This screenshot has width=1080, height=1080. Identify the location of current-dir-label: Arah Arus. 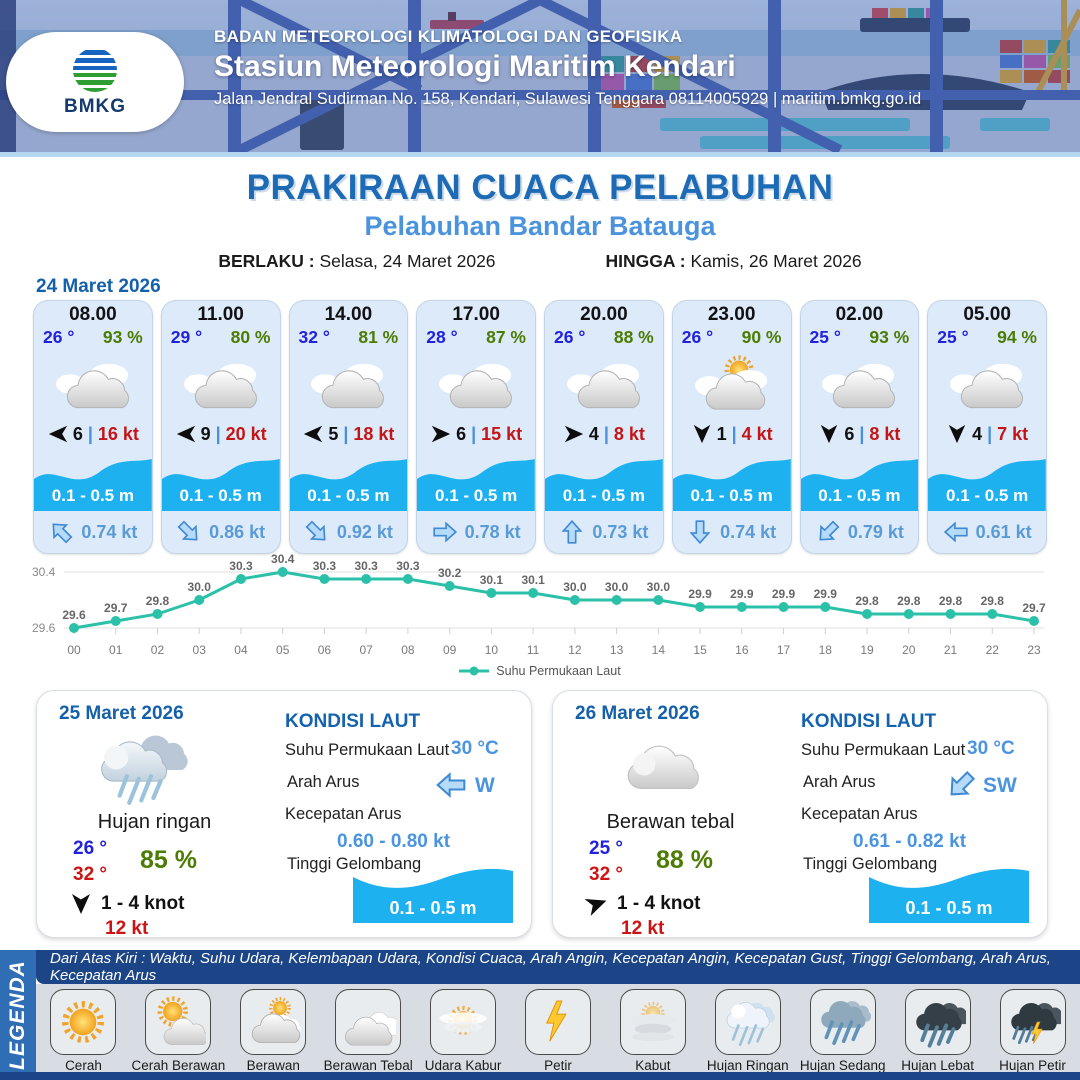
(839, 782).